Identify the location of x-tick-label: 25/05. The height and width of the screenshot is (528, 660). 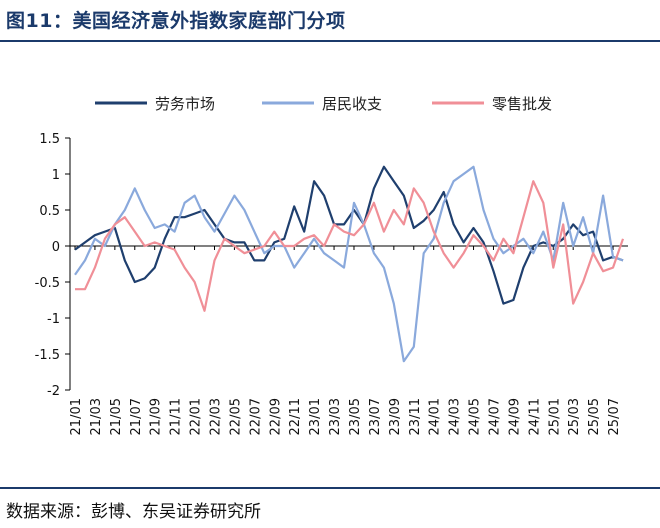
(594, 416).